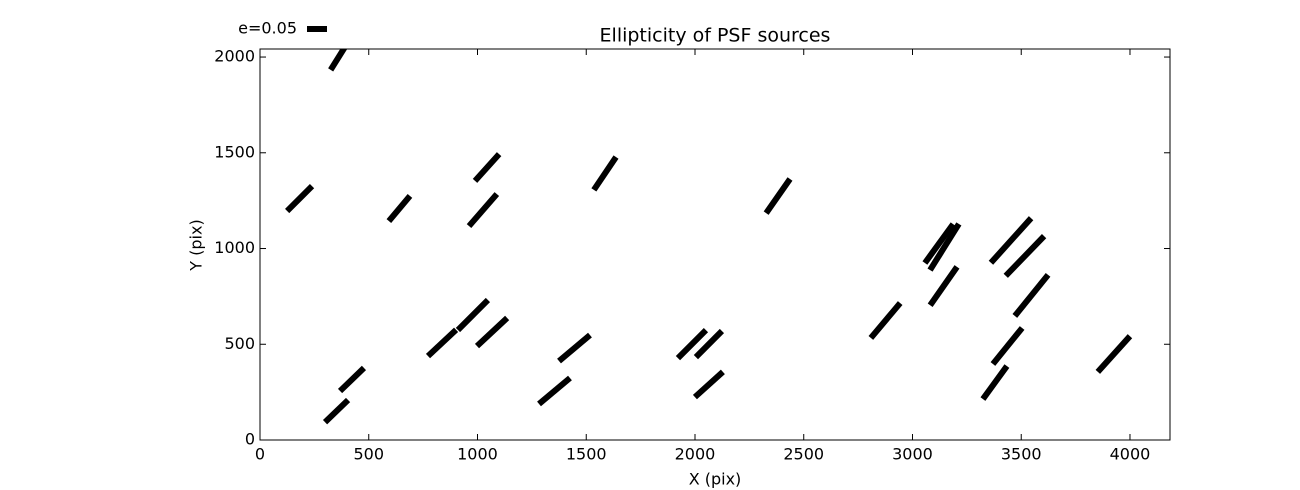 This screenshot has width=1300, height=490. Describe the element at coordinates (912, 454) in the screenshot. I see `x-tick-label: 3000` at that location.